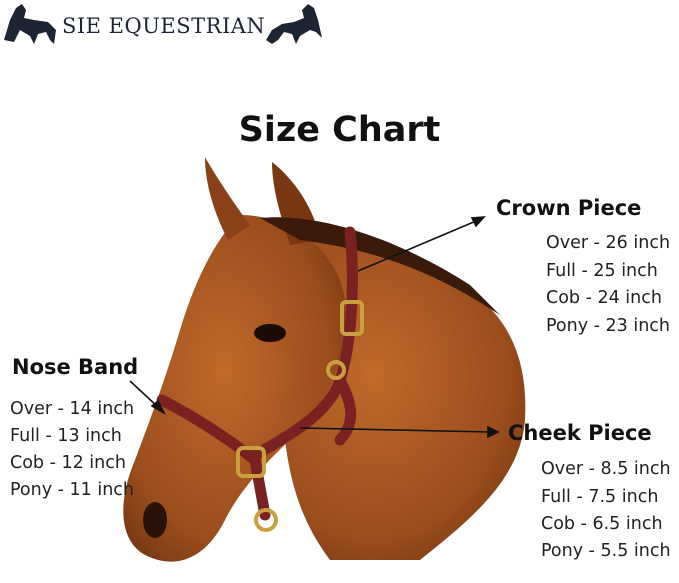  What do you see at coordinates (66, 436) in the screenshot?
I see `nose-size-full: Full - 13 inch` at bounding box center [66, 436].